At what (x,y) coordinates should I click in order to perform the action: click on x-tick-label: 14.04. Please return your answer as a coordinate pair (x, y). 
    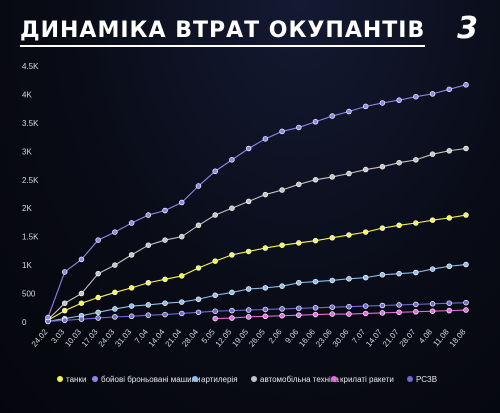
    Looking at the image, I should click on (157, 338).